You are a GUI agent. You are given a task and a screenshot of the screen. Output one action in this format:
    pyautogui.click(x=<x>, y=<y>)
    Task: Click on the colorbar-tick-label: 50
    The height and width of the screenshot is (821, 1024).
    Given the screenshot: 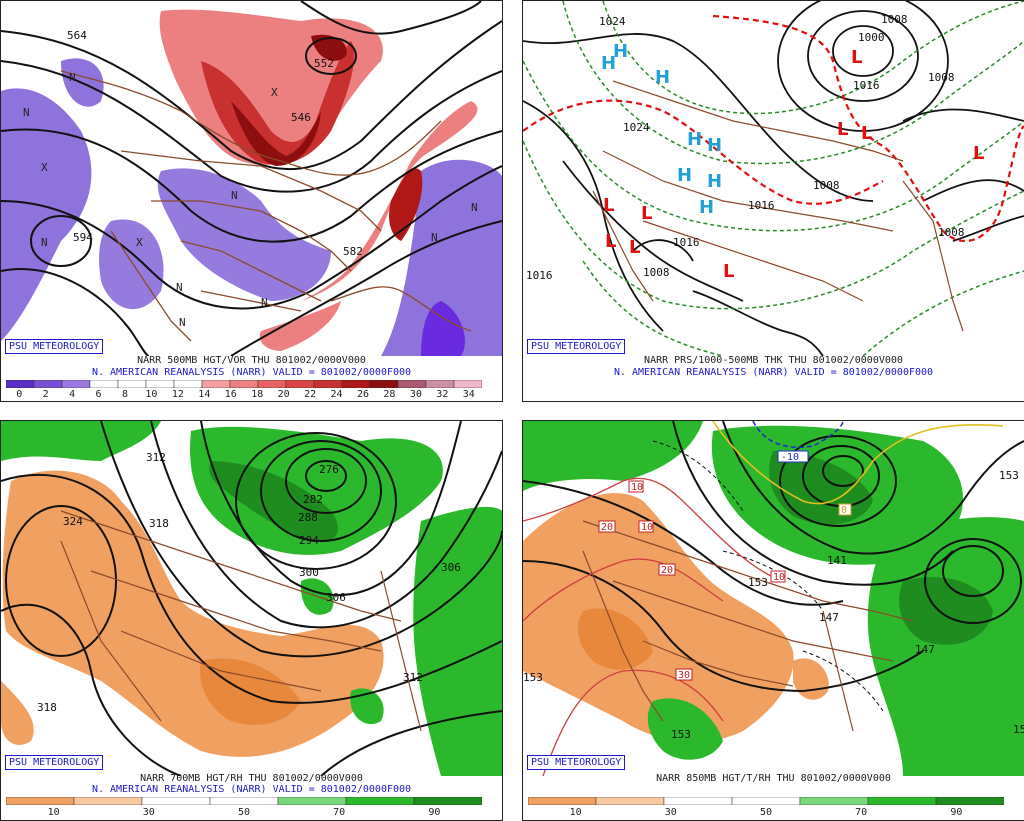 What is the action you would take?
    pyautogui.click(x=766, y=812)
    